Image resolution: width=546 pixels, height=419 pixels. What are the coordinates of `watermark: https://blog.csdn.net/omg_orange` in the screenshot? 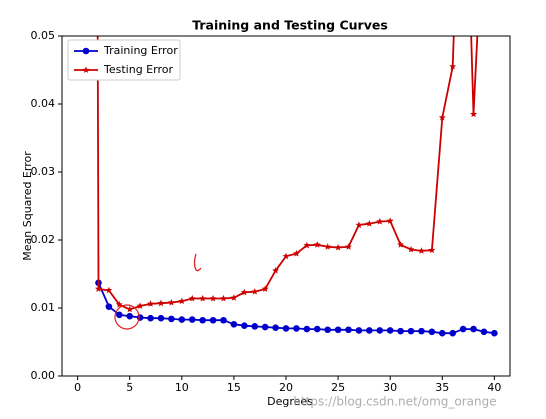 It's located at (394, 402).